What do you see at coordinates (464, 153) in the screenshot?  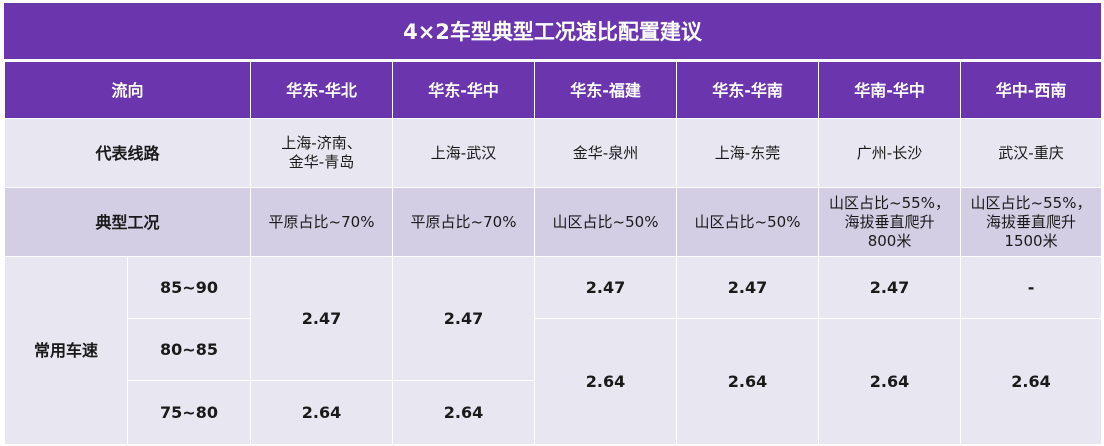 I see `route-cell: 上海-武汉` at bounding box center [464, 153].